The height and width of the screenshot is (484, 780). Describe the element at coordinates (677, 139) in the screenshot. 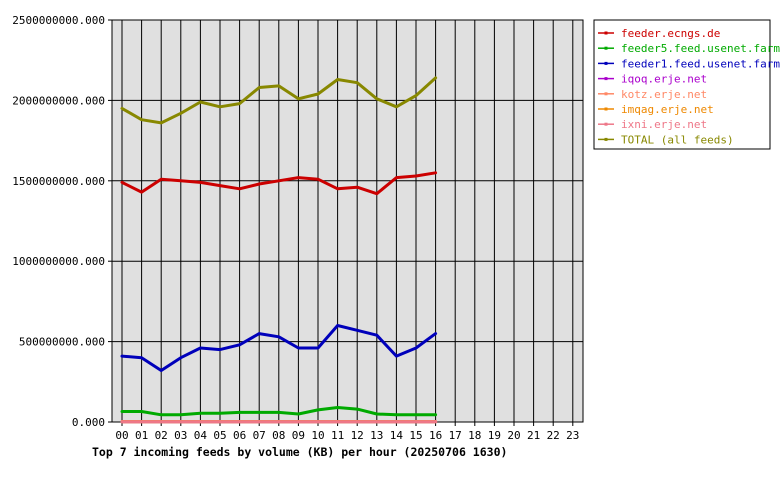

I see `legend-label: TOTAL (all feeds)` at that location.